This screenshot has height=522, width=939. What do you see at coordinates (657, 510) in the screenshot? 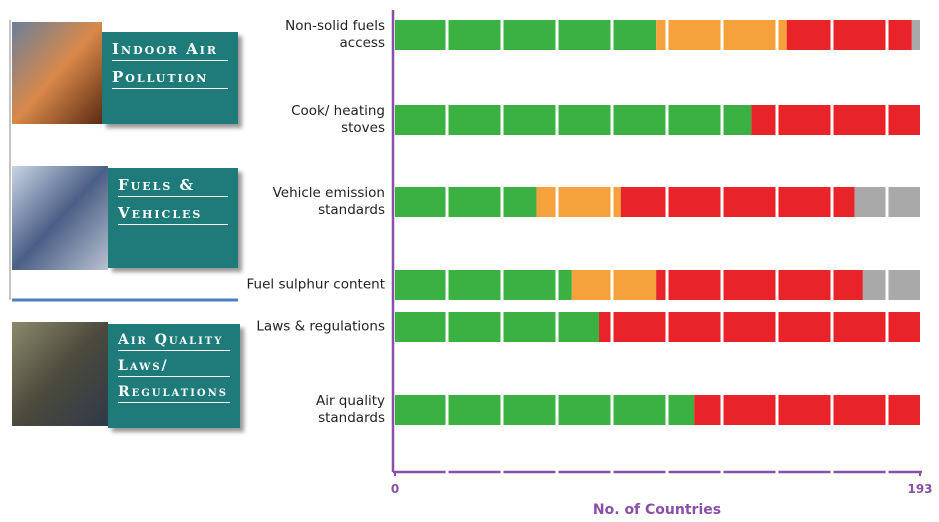
I see `x-axis-label: No. of Countries` at bounding box center [657, 510].